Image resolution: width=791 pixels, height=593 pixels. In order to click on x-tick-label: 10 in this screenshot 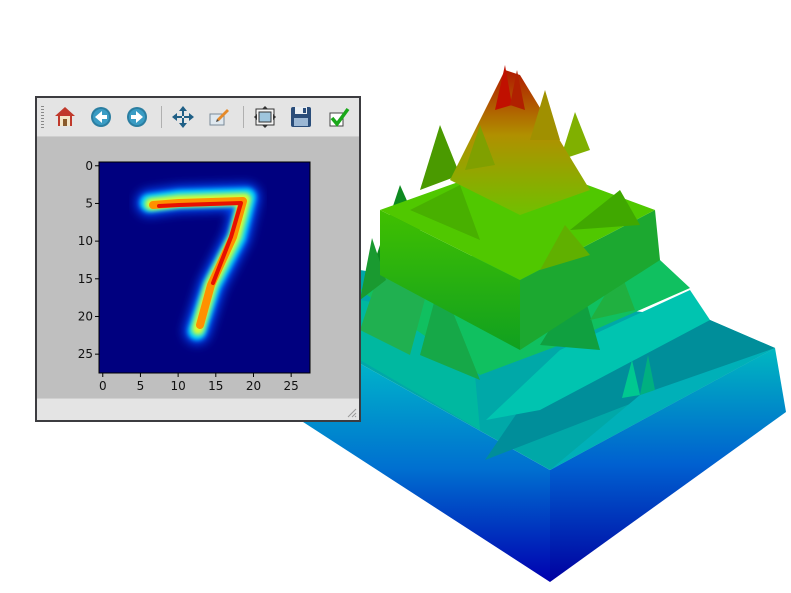, I will do `click(177, 386)`.